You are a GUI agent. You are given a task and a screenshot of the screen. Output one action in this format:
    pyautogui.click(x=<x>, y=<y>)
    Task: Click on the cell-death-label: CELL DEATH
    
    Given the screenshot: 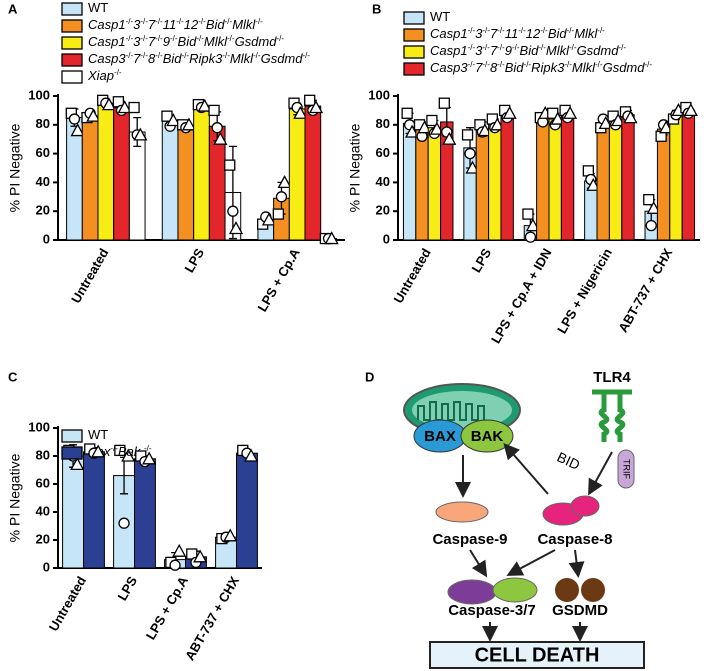 What is the action you would take?
    pyautogui.click(x=537, y=655)
    